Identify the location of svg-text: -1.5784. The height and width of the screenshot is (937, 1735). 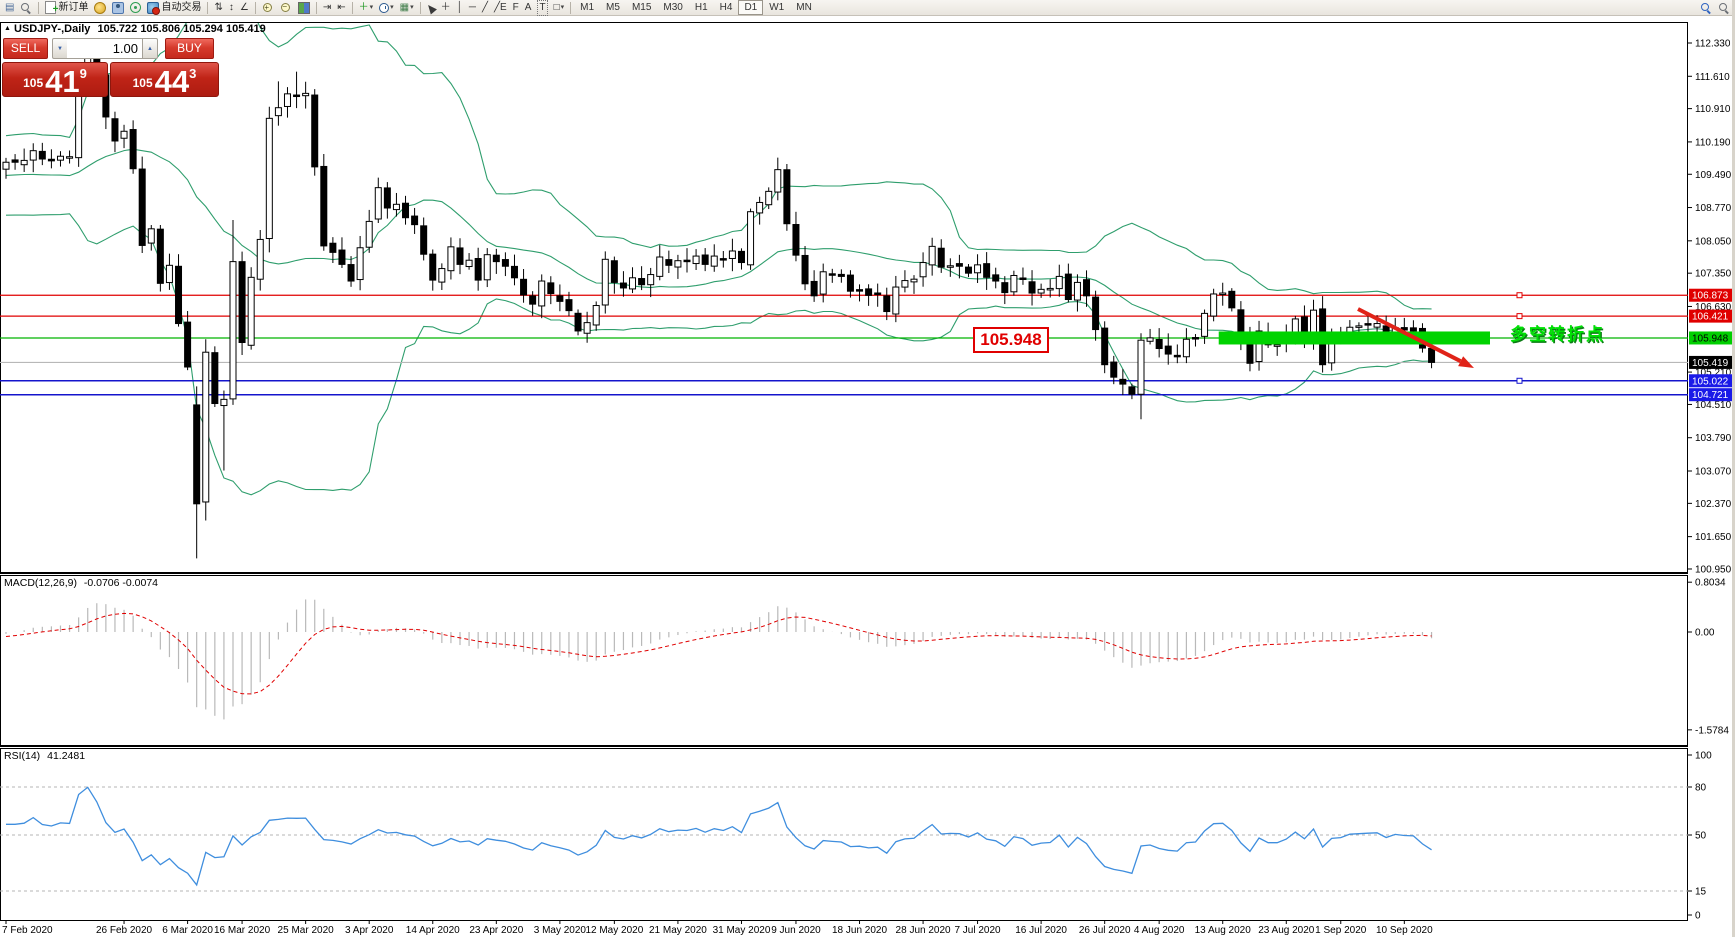
(1712, 730).